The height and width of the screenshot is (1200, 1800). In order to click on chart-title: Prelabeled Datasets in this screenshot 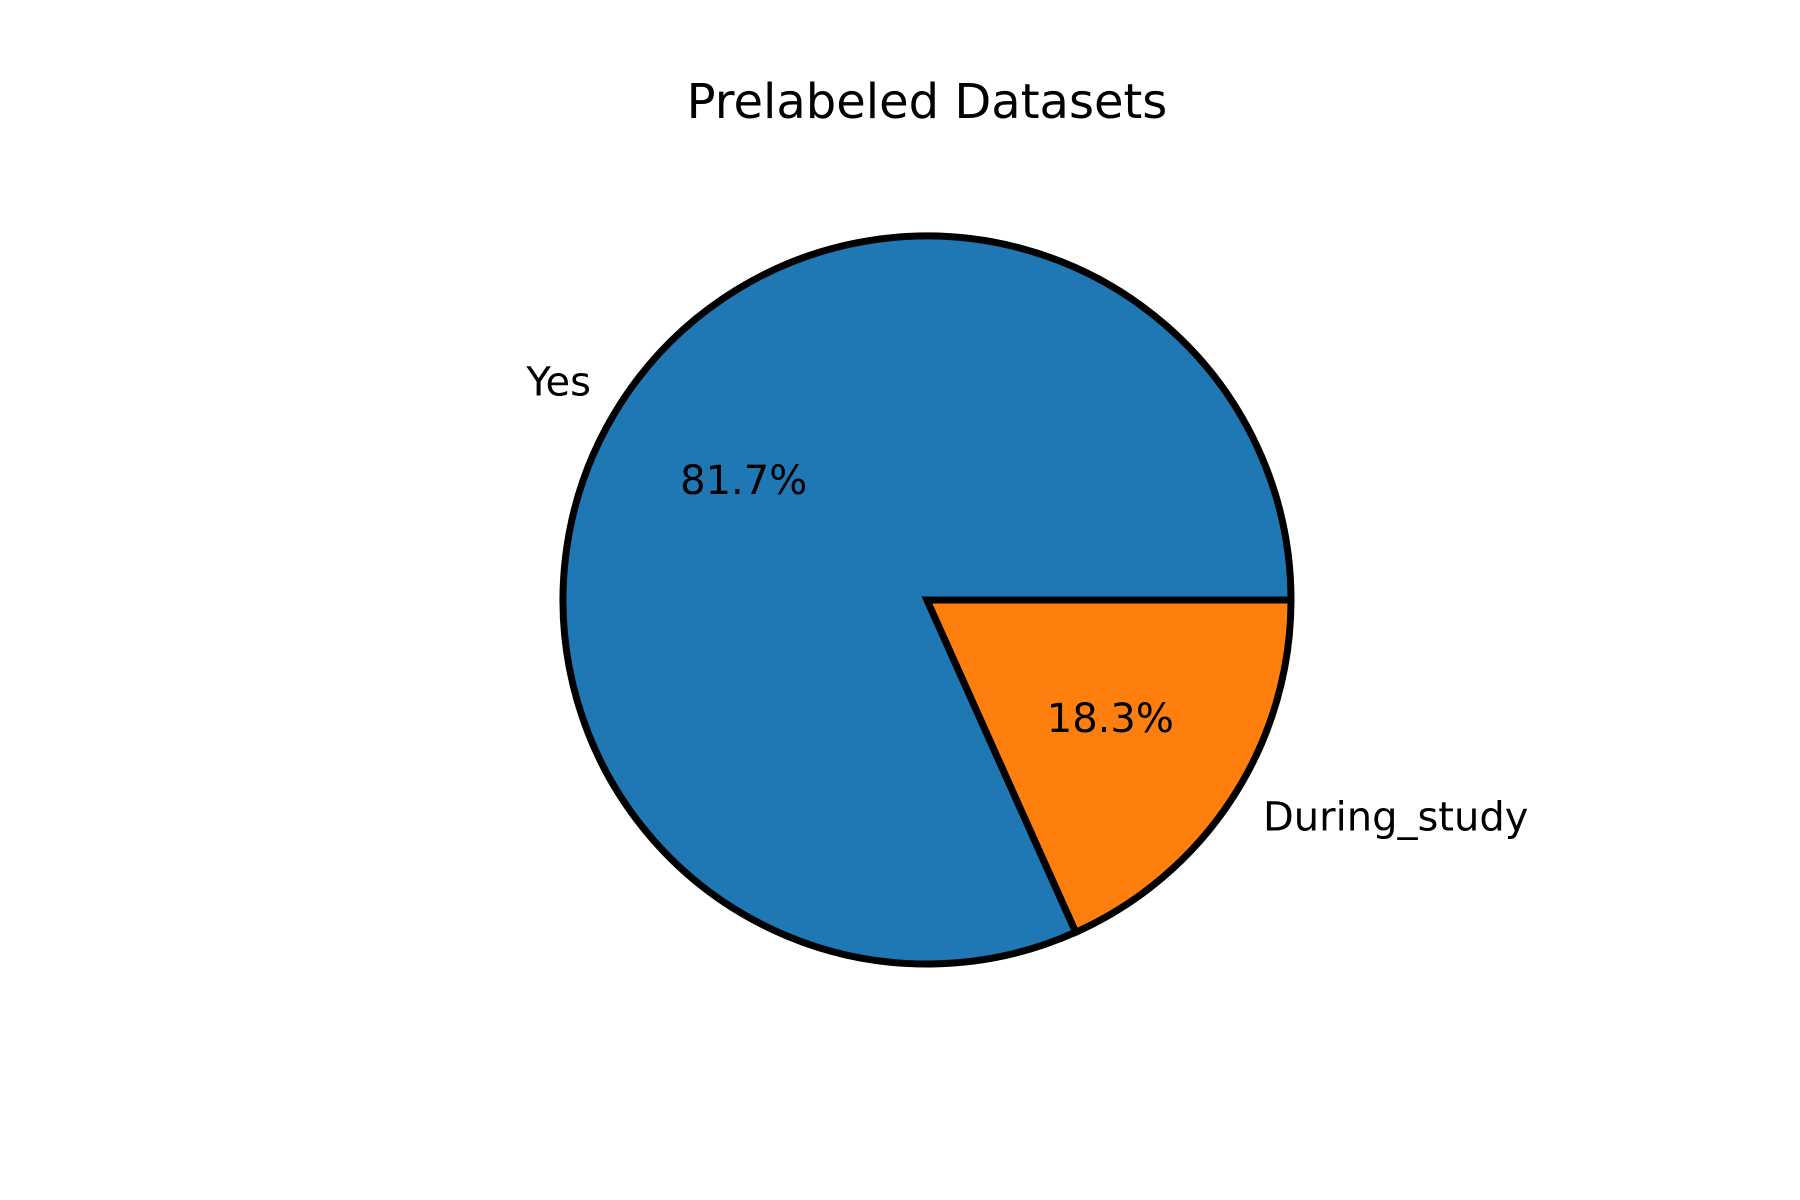, I will do `click(927, 102)`.